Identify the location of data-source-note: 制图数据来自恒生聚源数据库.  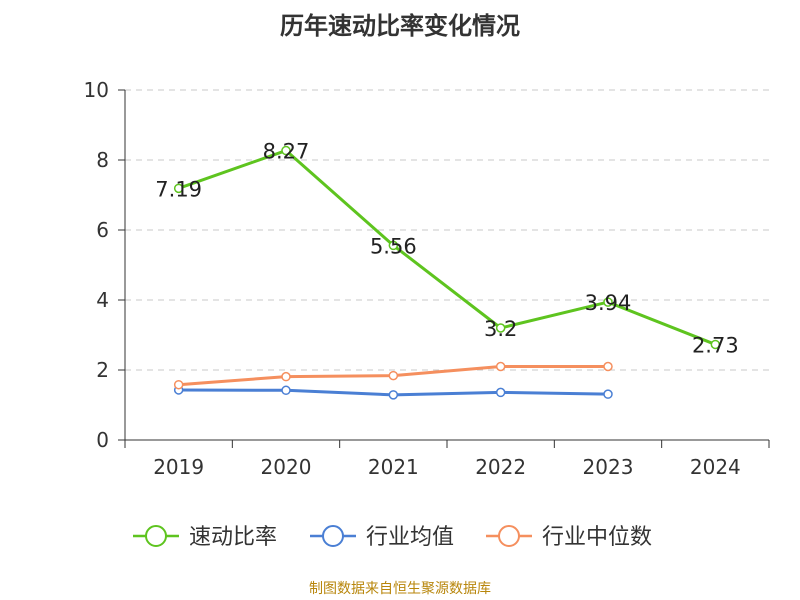
(400, 589).